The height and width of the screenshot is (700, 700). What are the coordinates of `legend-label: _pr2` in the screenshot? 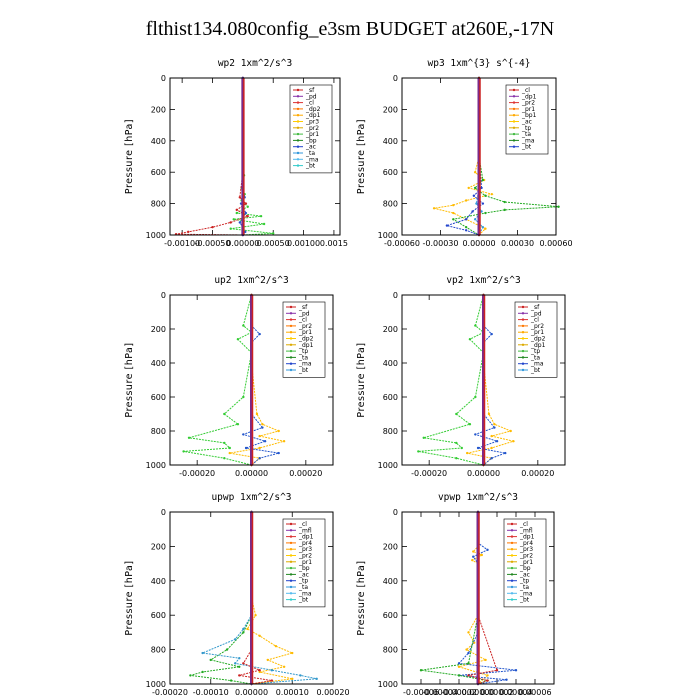 It's located at (312, 128).